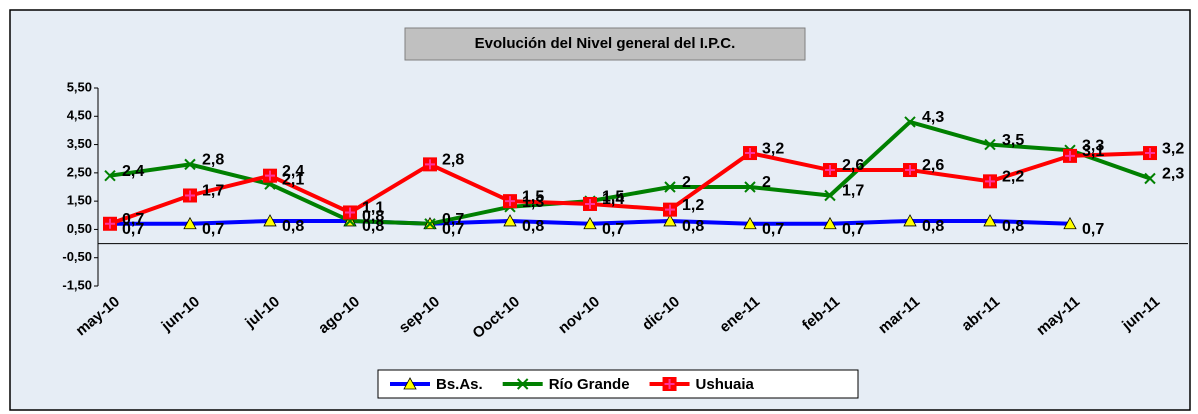  I want to click on y-tick-label: 2,50, so click(79, 171).